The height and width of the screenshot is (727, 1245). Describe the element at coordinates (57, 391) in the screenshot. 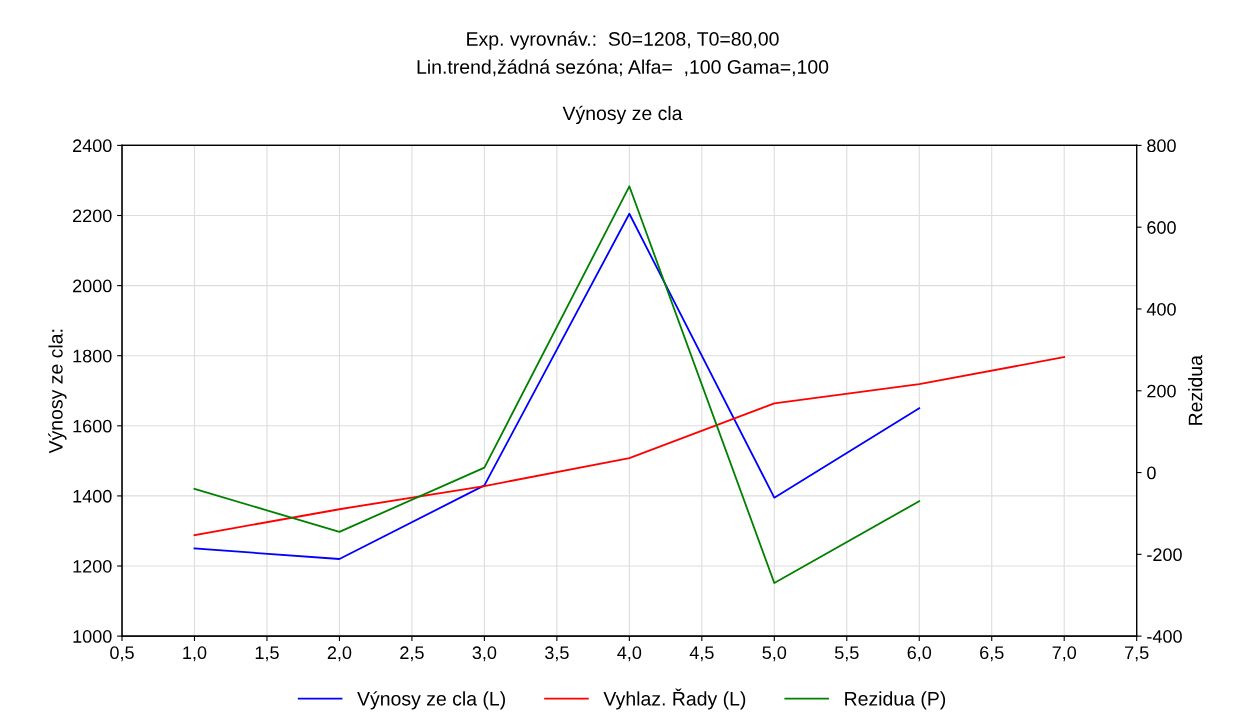

I see `y-axis-title: Výnosy ze cla:` at that location.